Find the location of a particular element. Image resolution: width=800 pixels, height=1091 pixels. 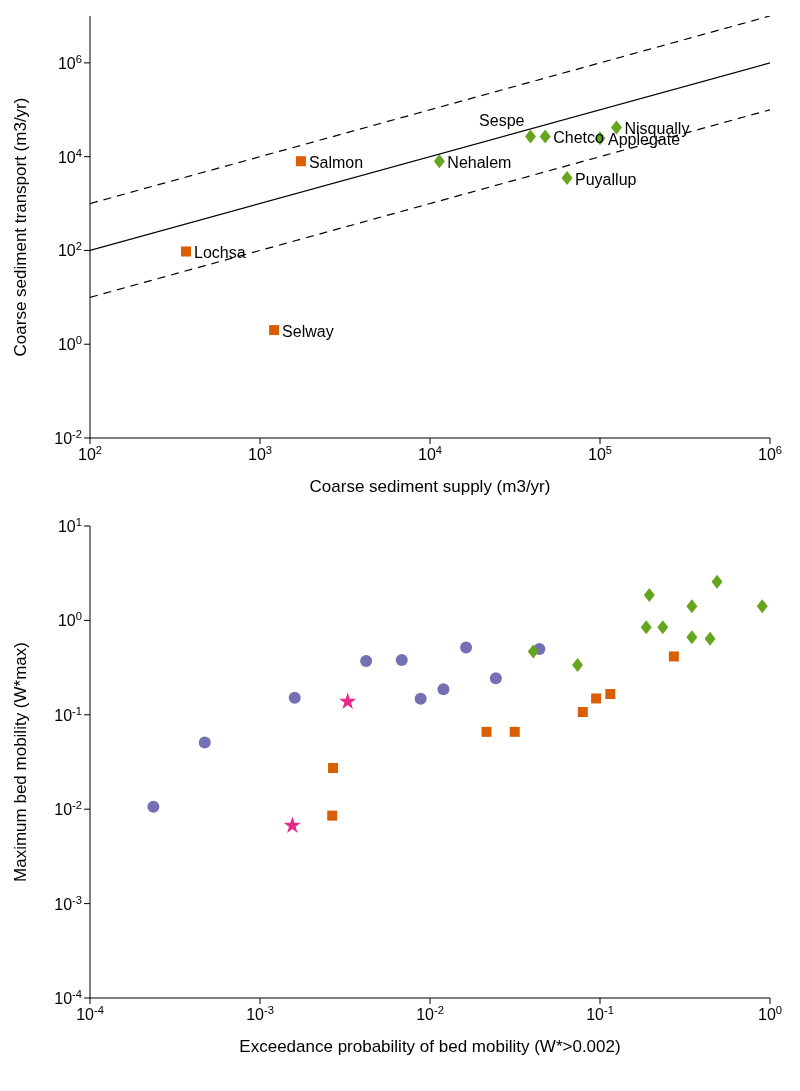

y-tick-label: 10$^{2}$ is located at coordinates (69, 250).